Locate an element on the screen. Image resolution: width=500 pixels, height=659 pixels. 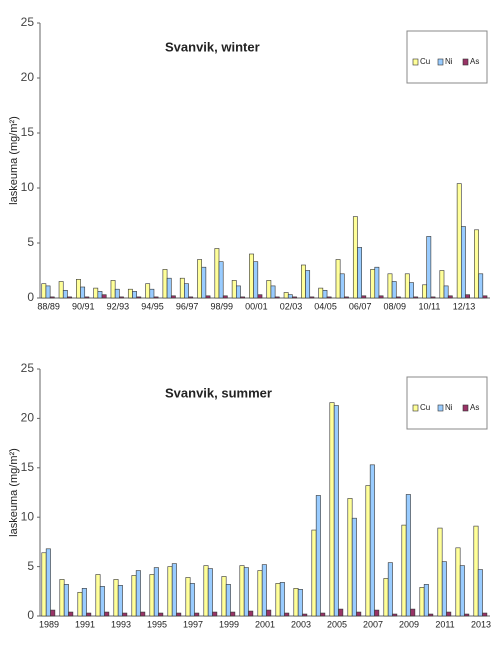
chart-title: Svanvik, summer is located at coordinates (218, 392).